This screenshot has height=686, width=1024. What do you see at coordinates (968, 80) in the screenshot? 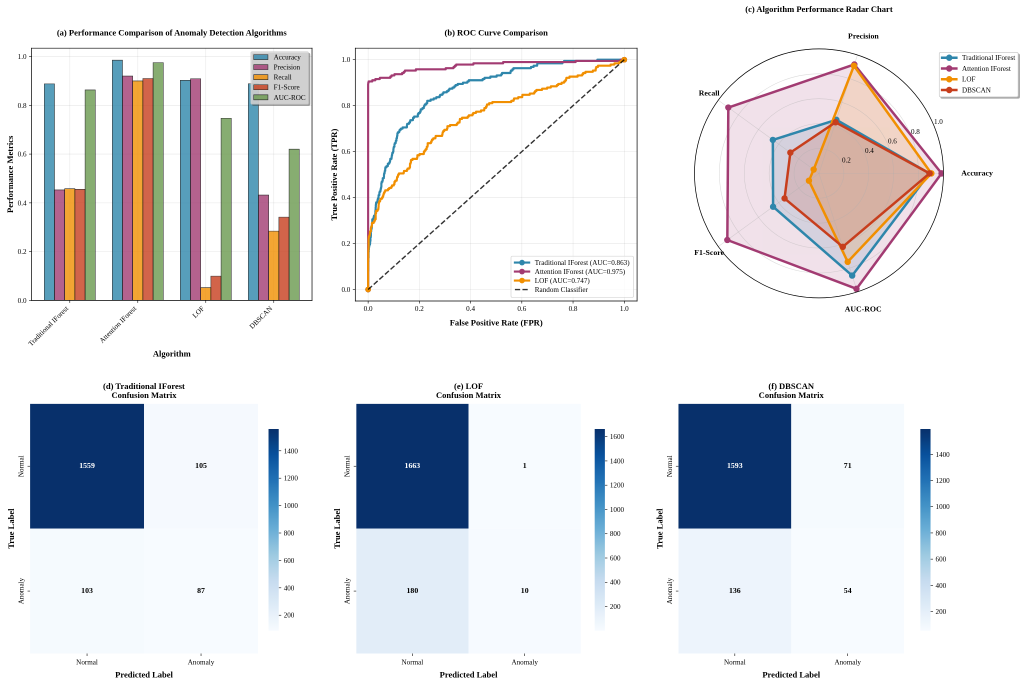
I see `svg-text: LOF` at bounding box center [968, 80].